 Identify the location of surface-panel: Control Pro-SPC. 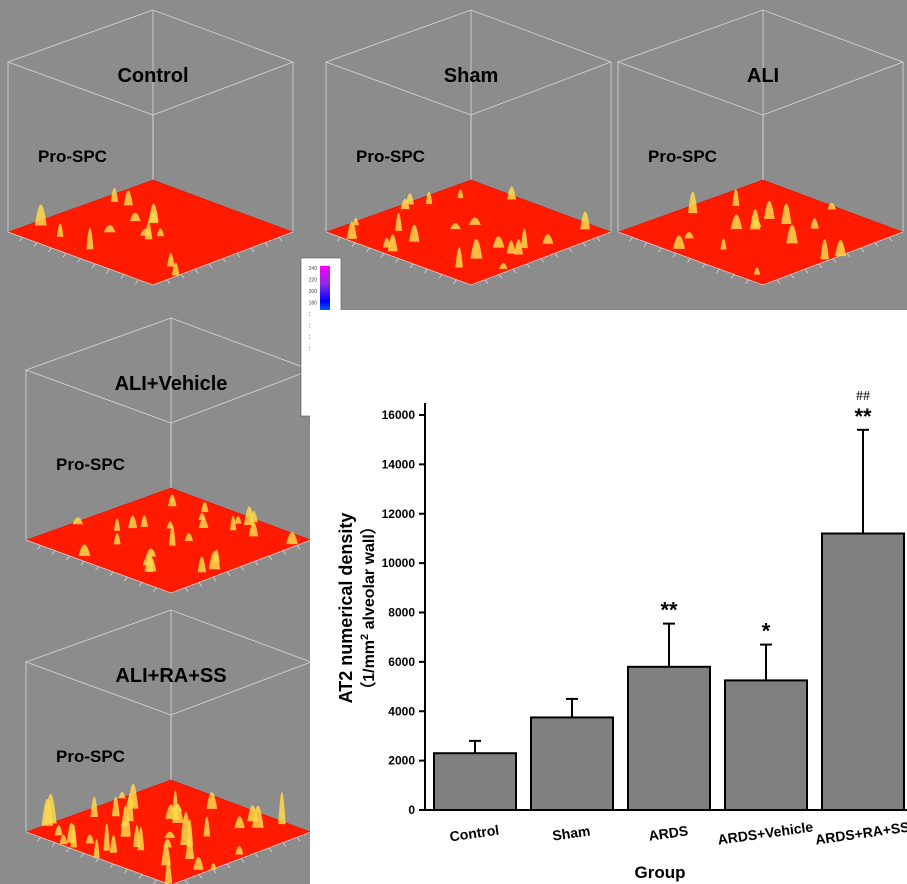
(150, 147).